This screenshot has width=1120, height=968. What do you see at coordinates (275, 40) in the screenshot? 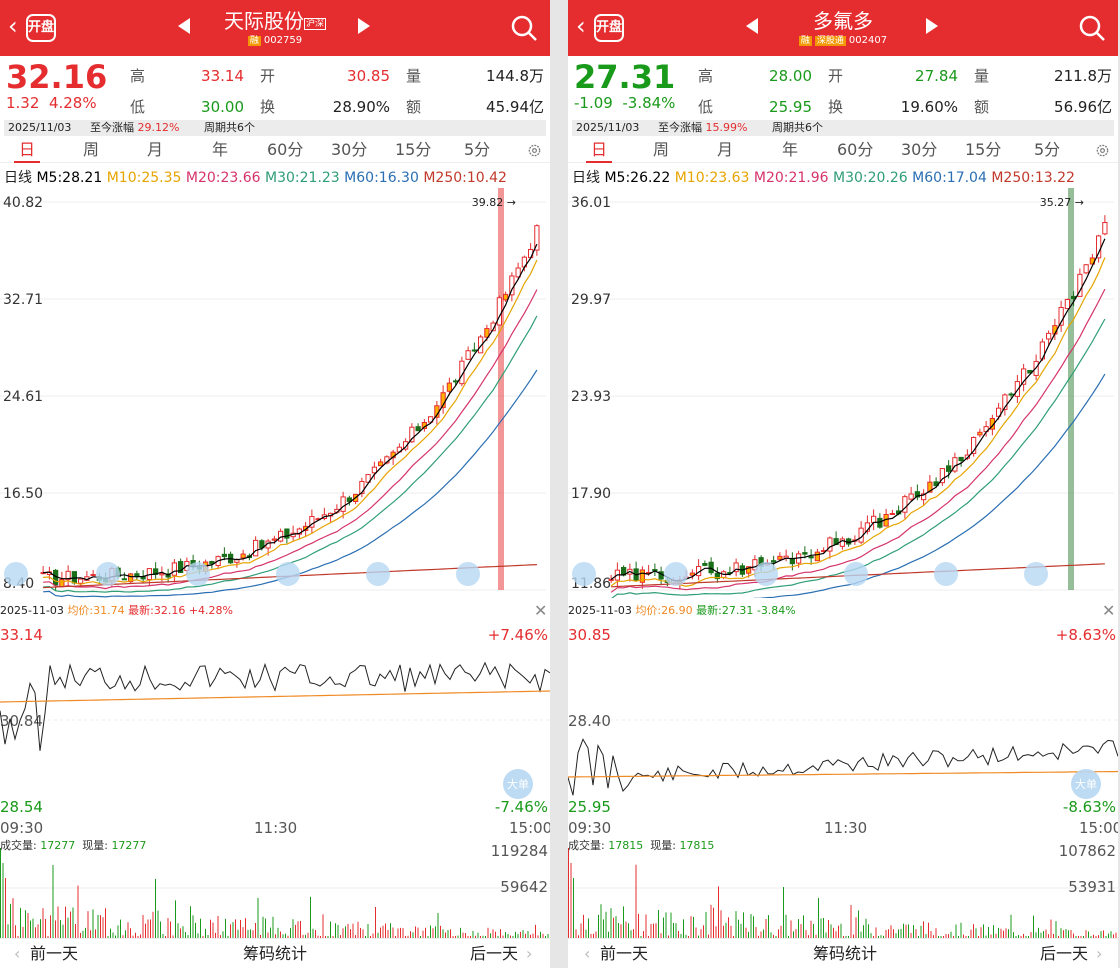
I see `stock-code: 融 002759` at bounding box center [275, 40].